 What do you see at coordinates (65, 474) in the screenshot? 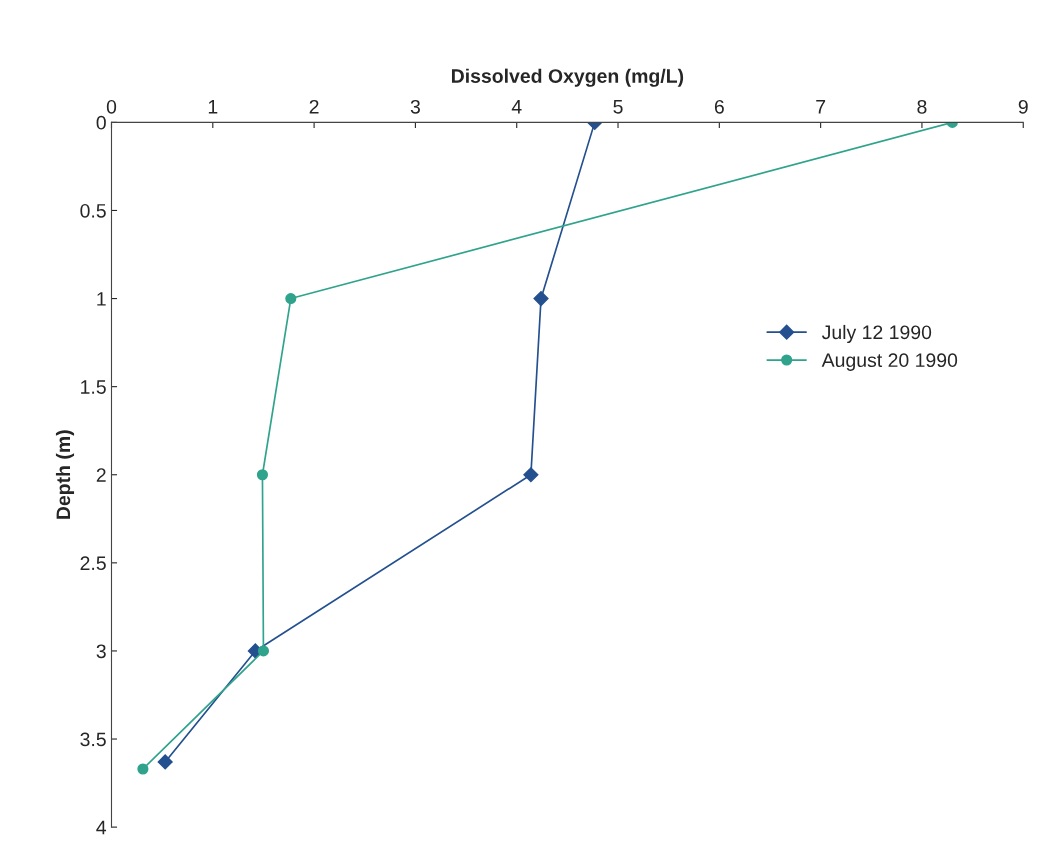
I see `y-axis-title: Depth (m)` at bounding box center [65, 474].